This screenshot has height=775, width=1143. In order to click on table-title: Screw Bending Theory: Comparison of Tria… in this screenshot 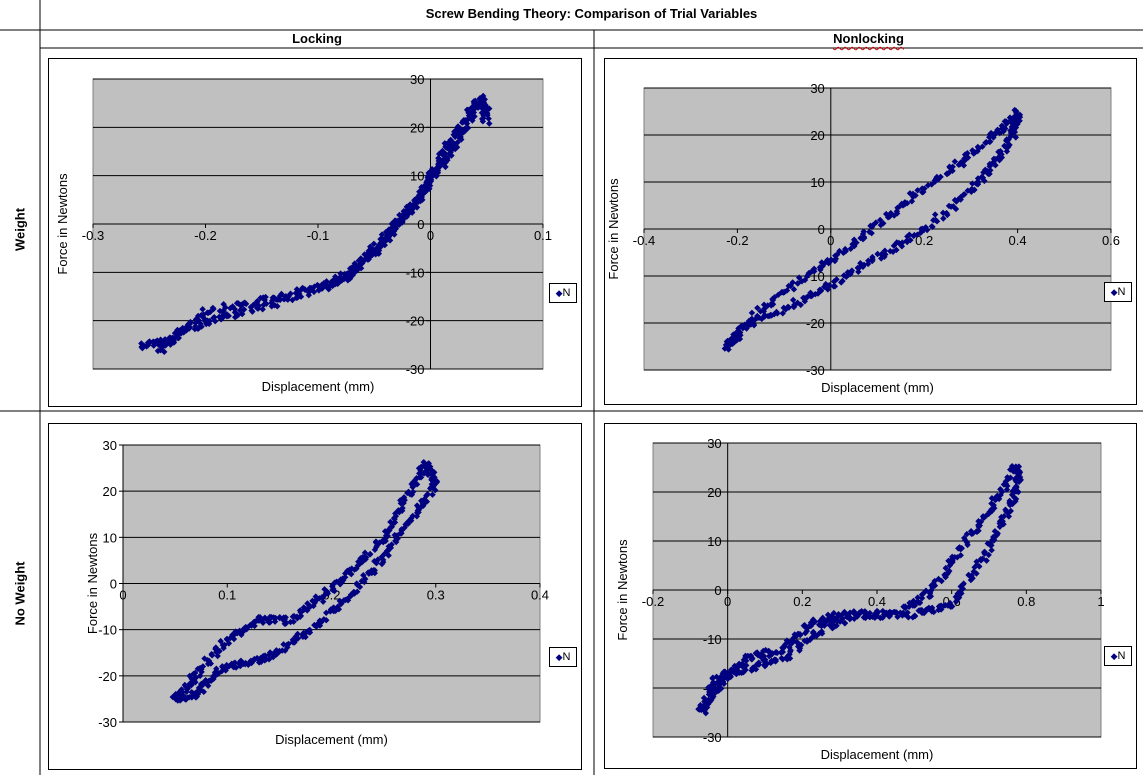, I will do `click(591, 13)`.